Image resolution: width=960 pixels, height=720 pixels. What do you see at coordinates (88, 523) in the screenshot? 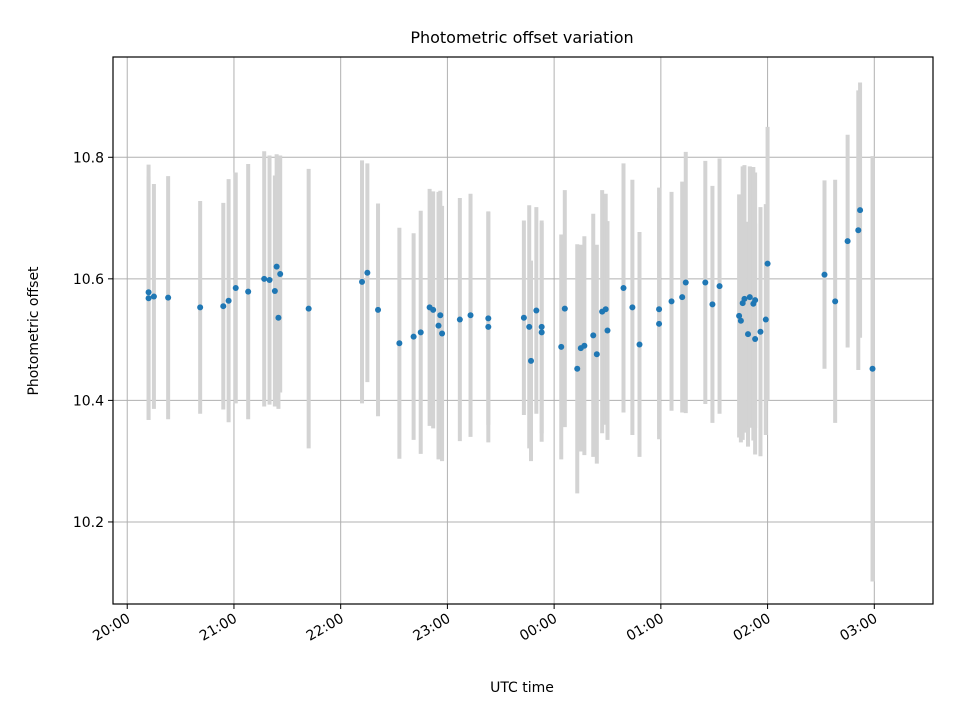
I see `y-tick-label: 10.2` at bounding box center [88, 523].